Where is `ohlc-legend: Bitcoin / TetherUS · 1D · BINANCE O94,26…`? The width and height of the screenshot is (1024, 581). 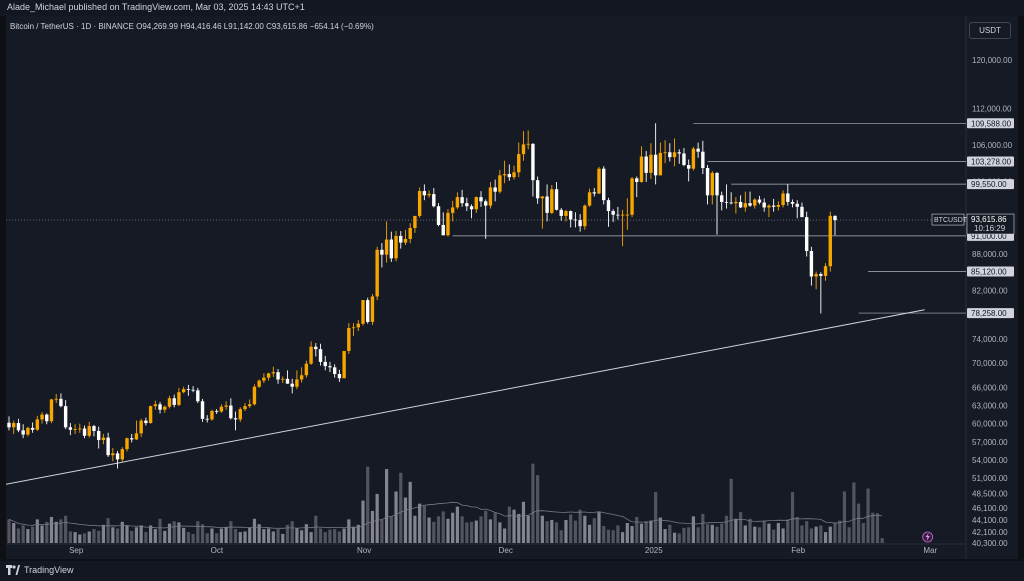 ohlc-legend: Bitcoin / TetherUS · 1D · BINANCE O94,26… is located at coordinates (192, 26).